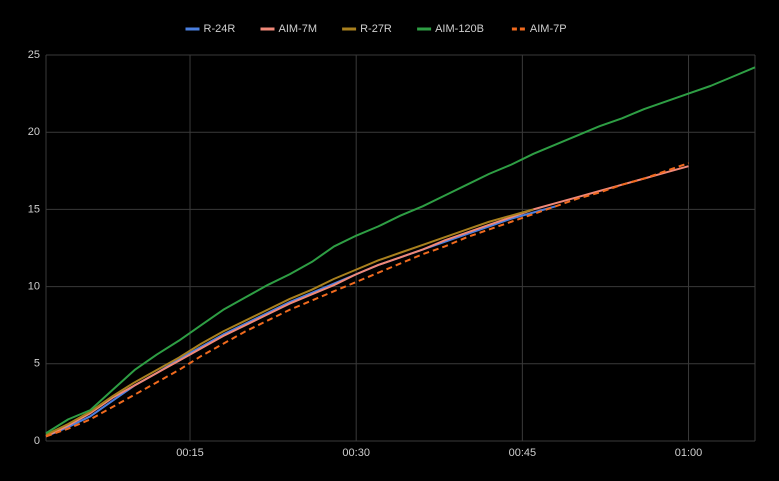 The height and width of the screenshot is (481, 779). Describe the element at coordinates (689, 453) in the screenshot. I see `x-tick-label: 01:00` at that location.